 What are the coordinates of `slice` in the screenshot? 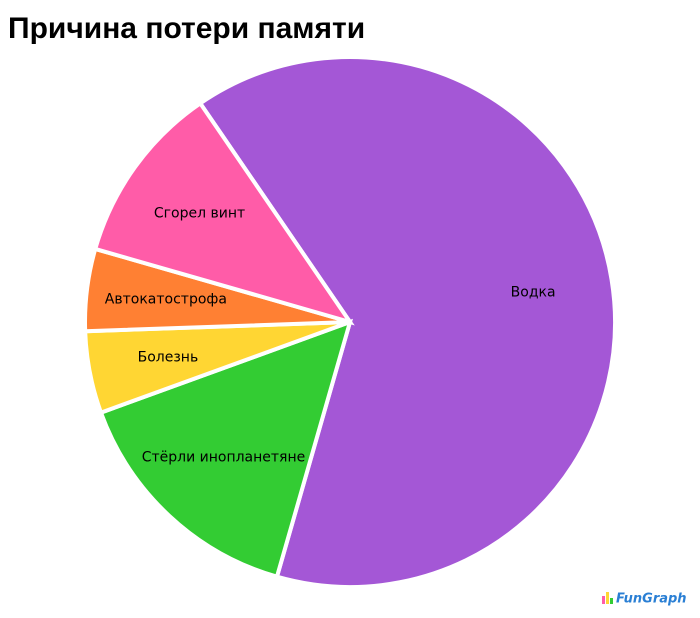 It's located at (223, 213).